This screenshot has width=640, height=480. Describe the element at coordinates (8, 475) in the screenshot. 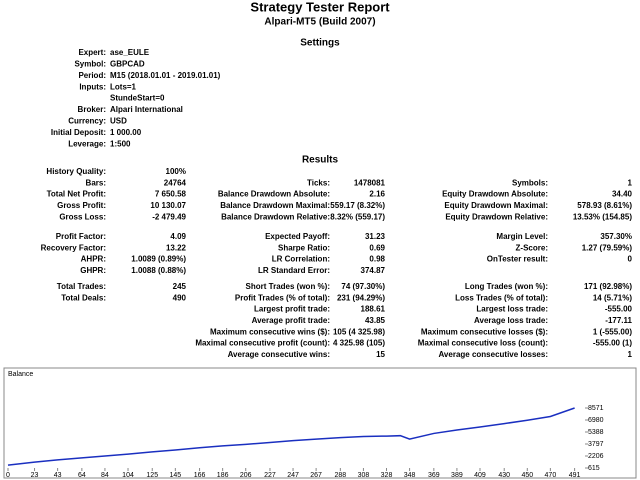

I see `x-tick-label: 0` at that location.